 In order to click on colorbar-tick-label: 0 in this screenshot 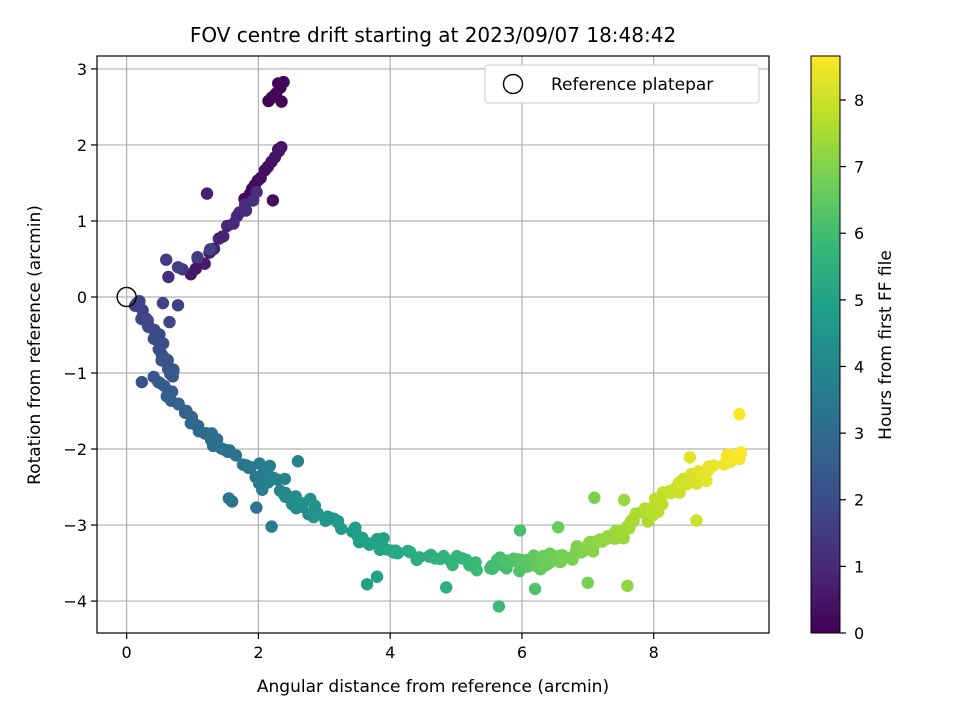, I will do `click(859, 633)`.